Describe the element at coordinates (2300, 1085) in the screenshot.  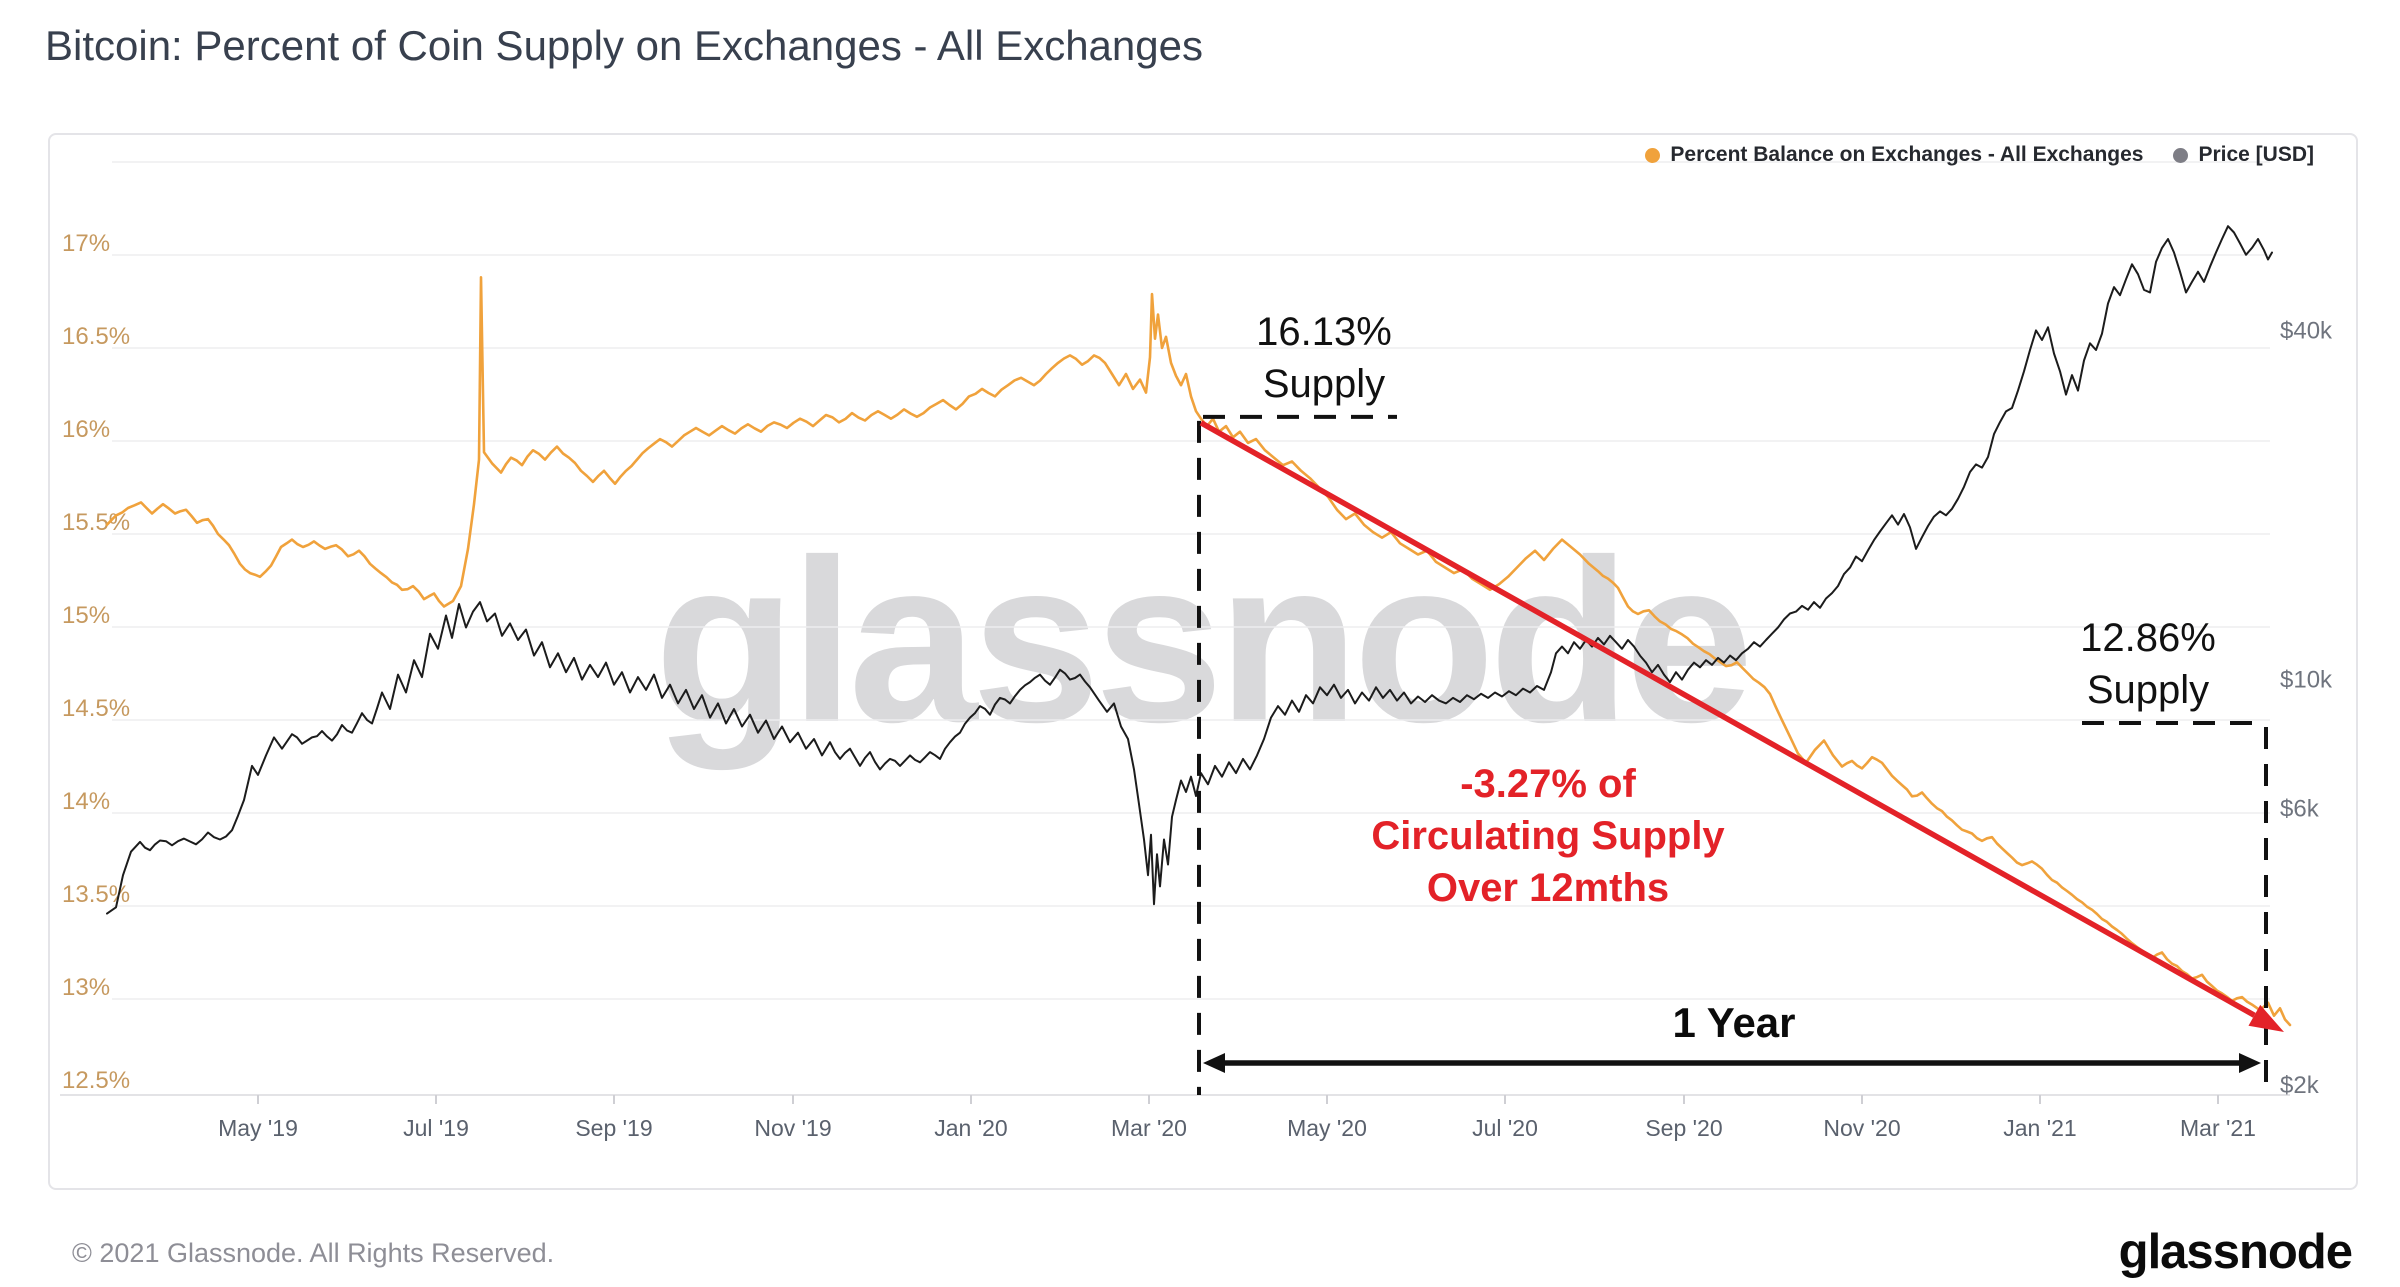
I see `y-axis-right-tick-label: $2k` at that location.